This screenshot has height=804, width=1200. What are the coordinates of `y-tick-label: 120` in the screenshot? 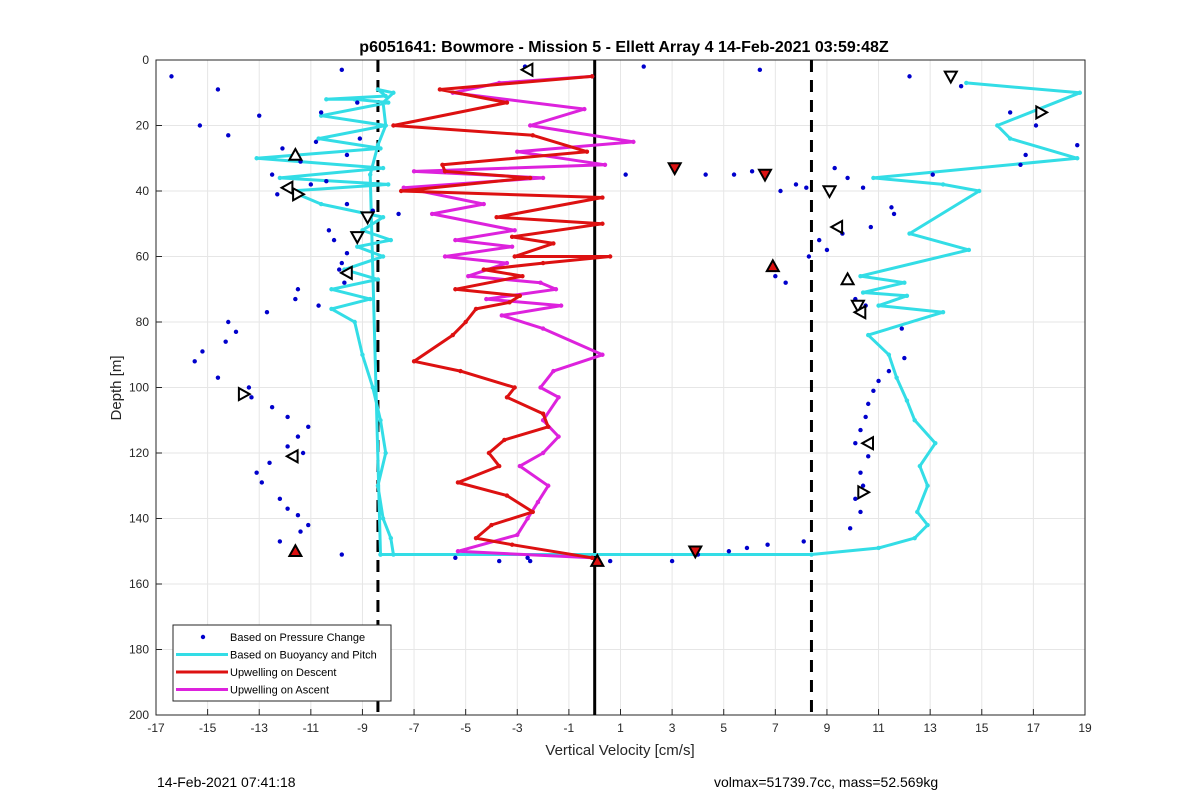 It's located at (139, 453).